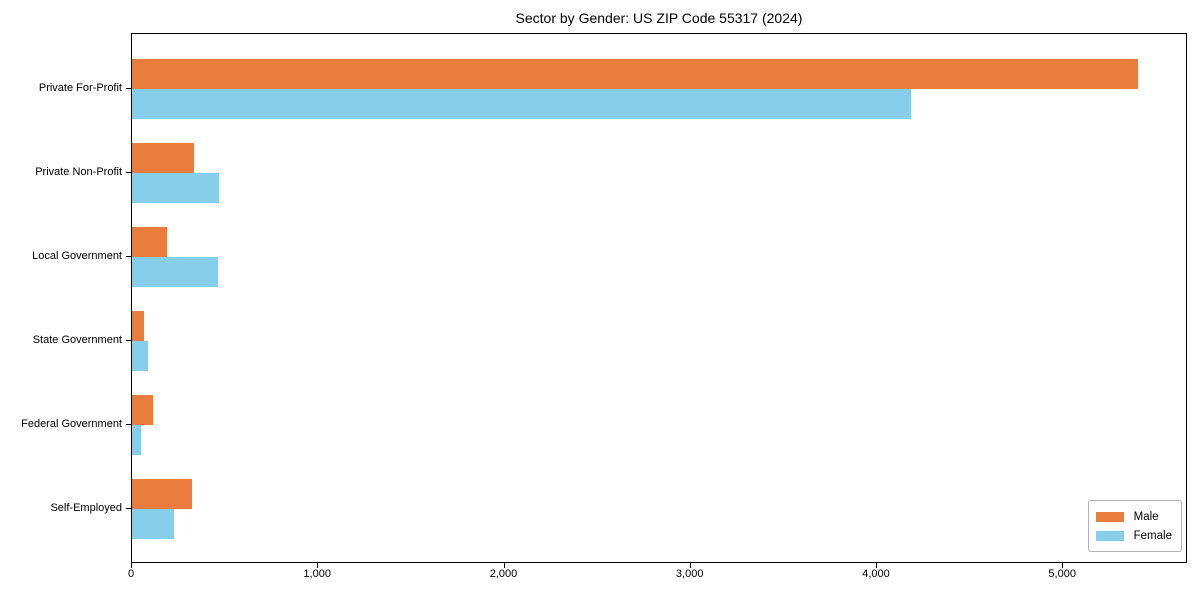  I want to click on ytick-label-3: Local Government, so click(77, 256).